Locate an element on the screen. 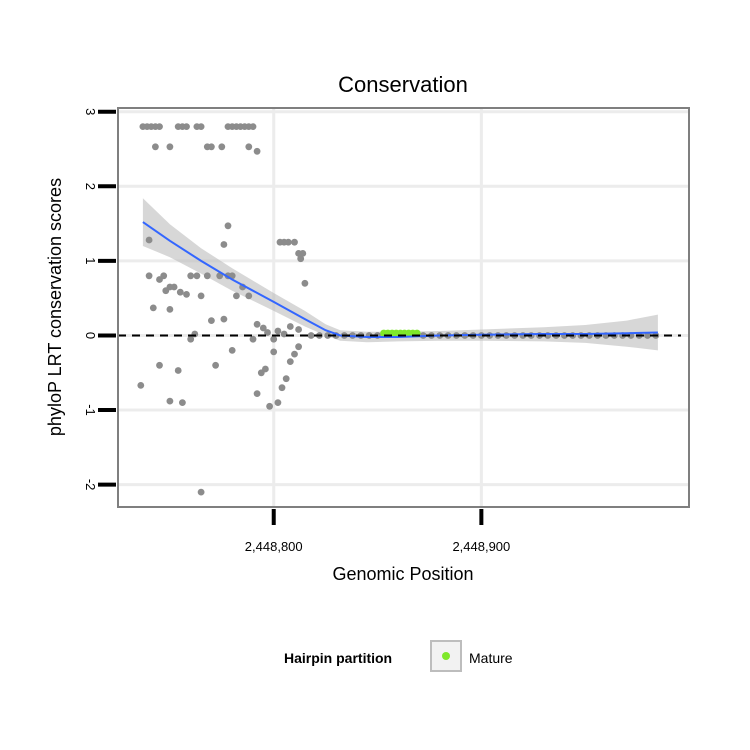 This screenshot has height=750, width=750. chart-title: Conservation is located at coordinates (403, 84).